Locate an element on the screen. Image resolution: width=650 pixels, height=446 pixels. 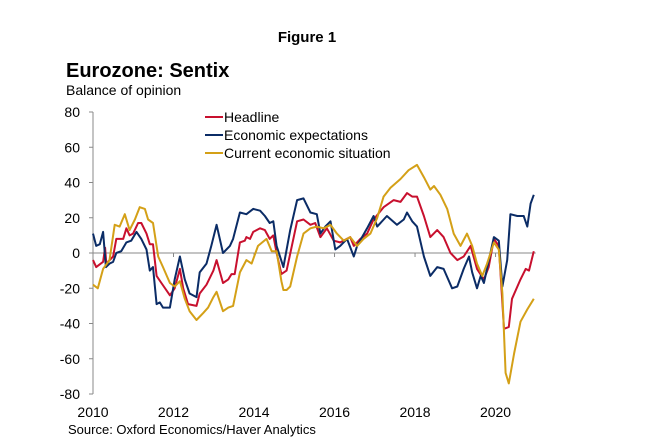
y-tick-label: -40 is located at coordinates (70, 324).